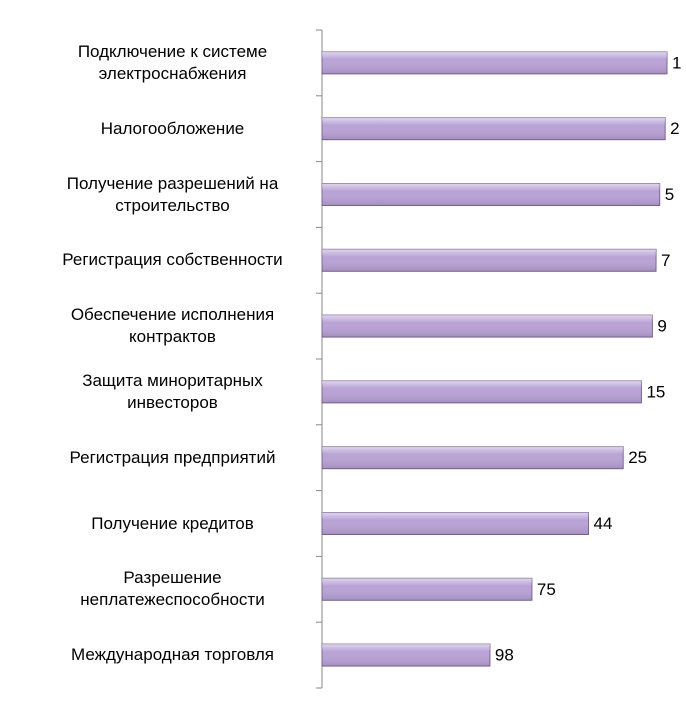 This screenshot has width=686, height=720. What do you see at coordinates (172, 260) in the screenshot?
I see `category-label: Регистрация собственности` at bounding box center [172, 260].